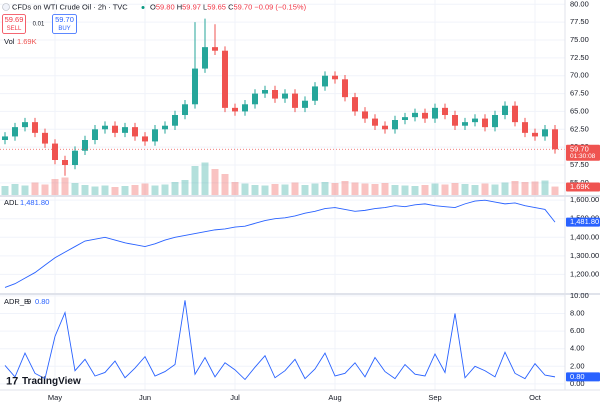  Describe the element at coordinates (584, 236) in the screenshot. I see `y-tick-label: 1,400.00` at that location.